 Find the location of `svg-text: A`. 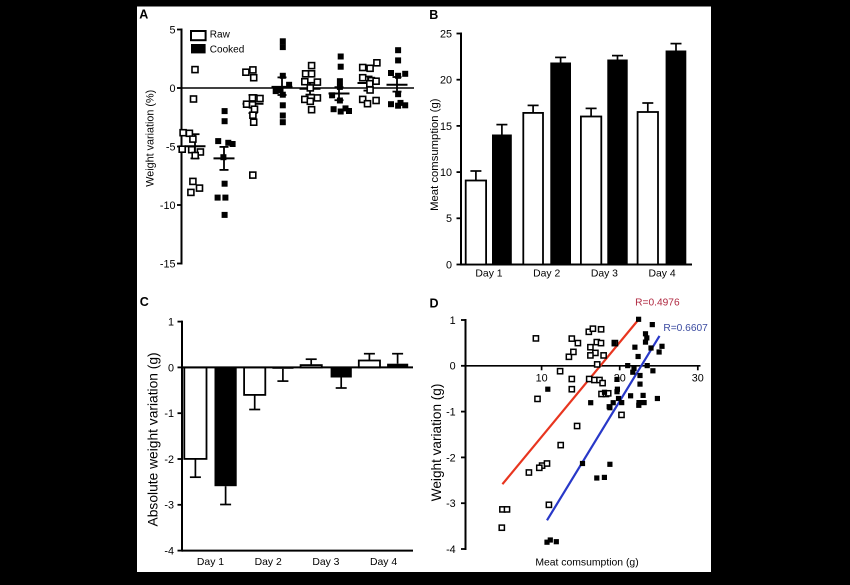

svg-text: A is located at coordinates (143, 15).